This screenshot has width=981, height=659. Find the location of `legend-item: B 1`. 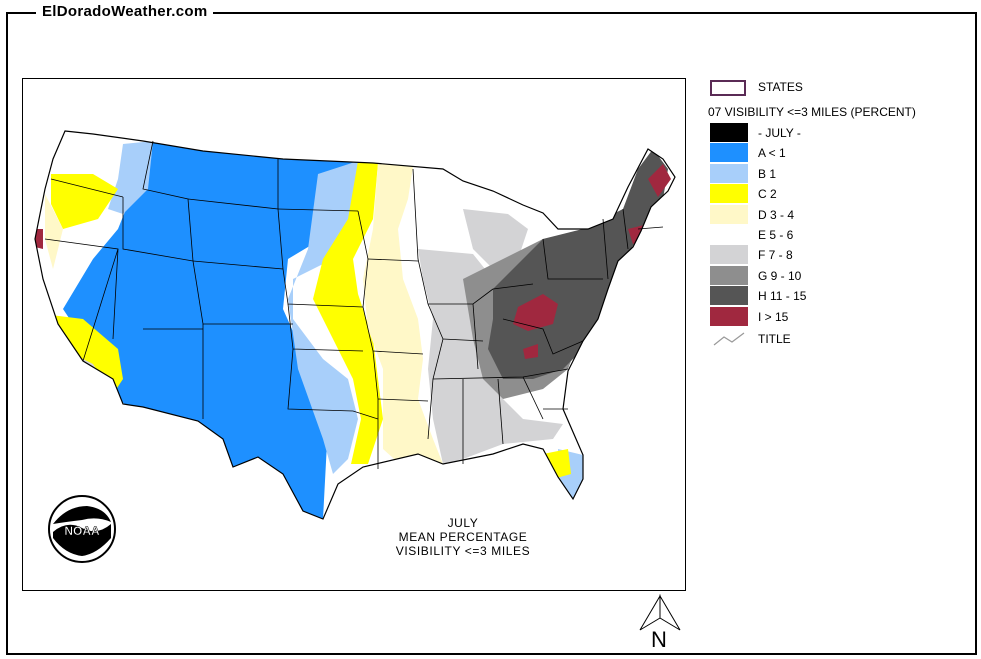

legend-item: B 1 is located at coordinates (833, 173).